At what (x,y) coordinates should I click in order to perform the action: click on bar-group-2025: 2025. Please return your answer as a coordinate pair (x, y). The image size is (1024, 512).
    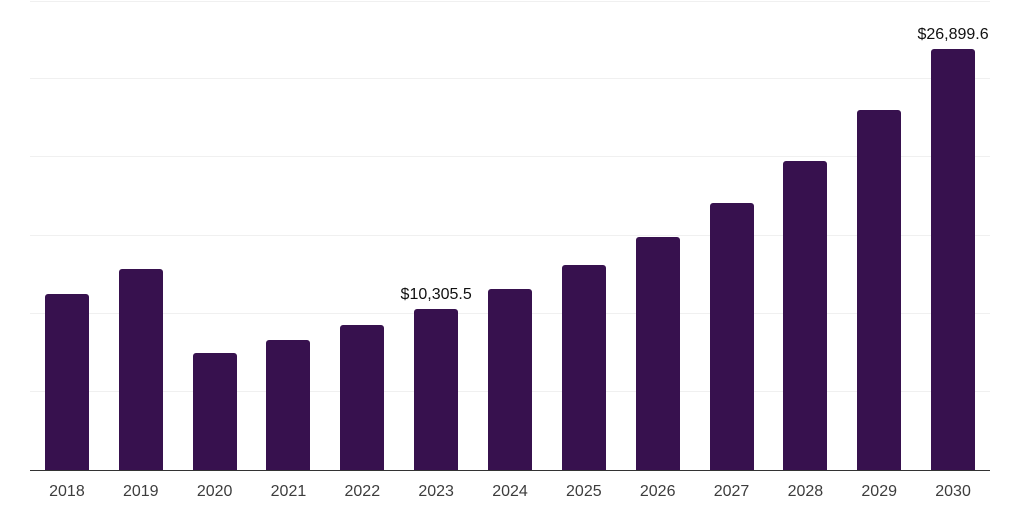
    Looking at the image, I should click on (584, 250).